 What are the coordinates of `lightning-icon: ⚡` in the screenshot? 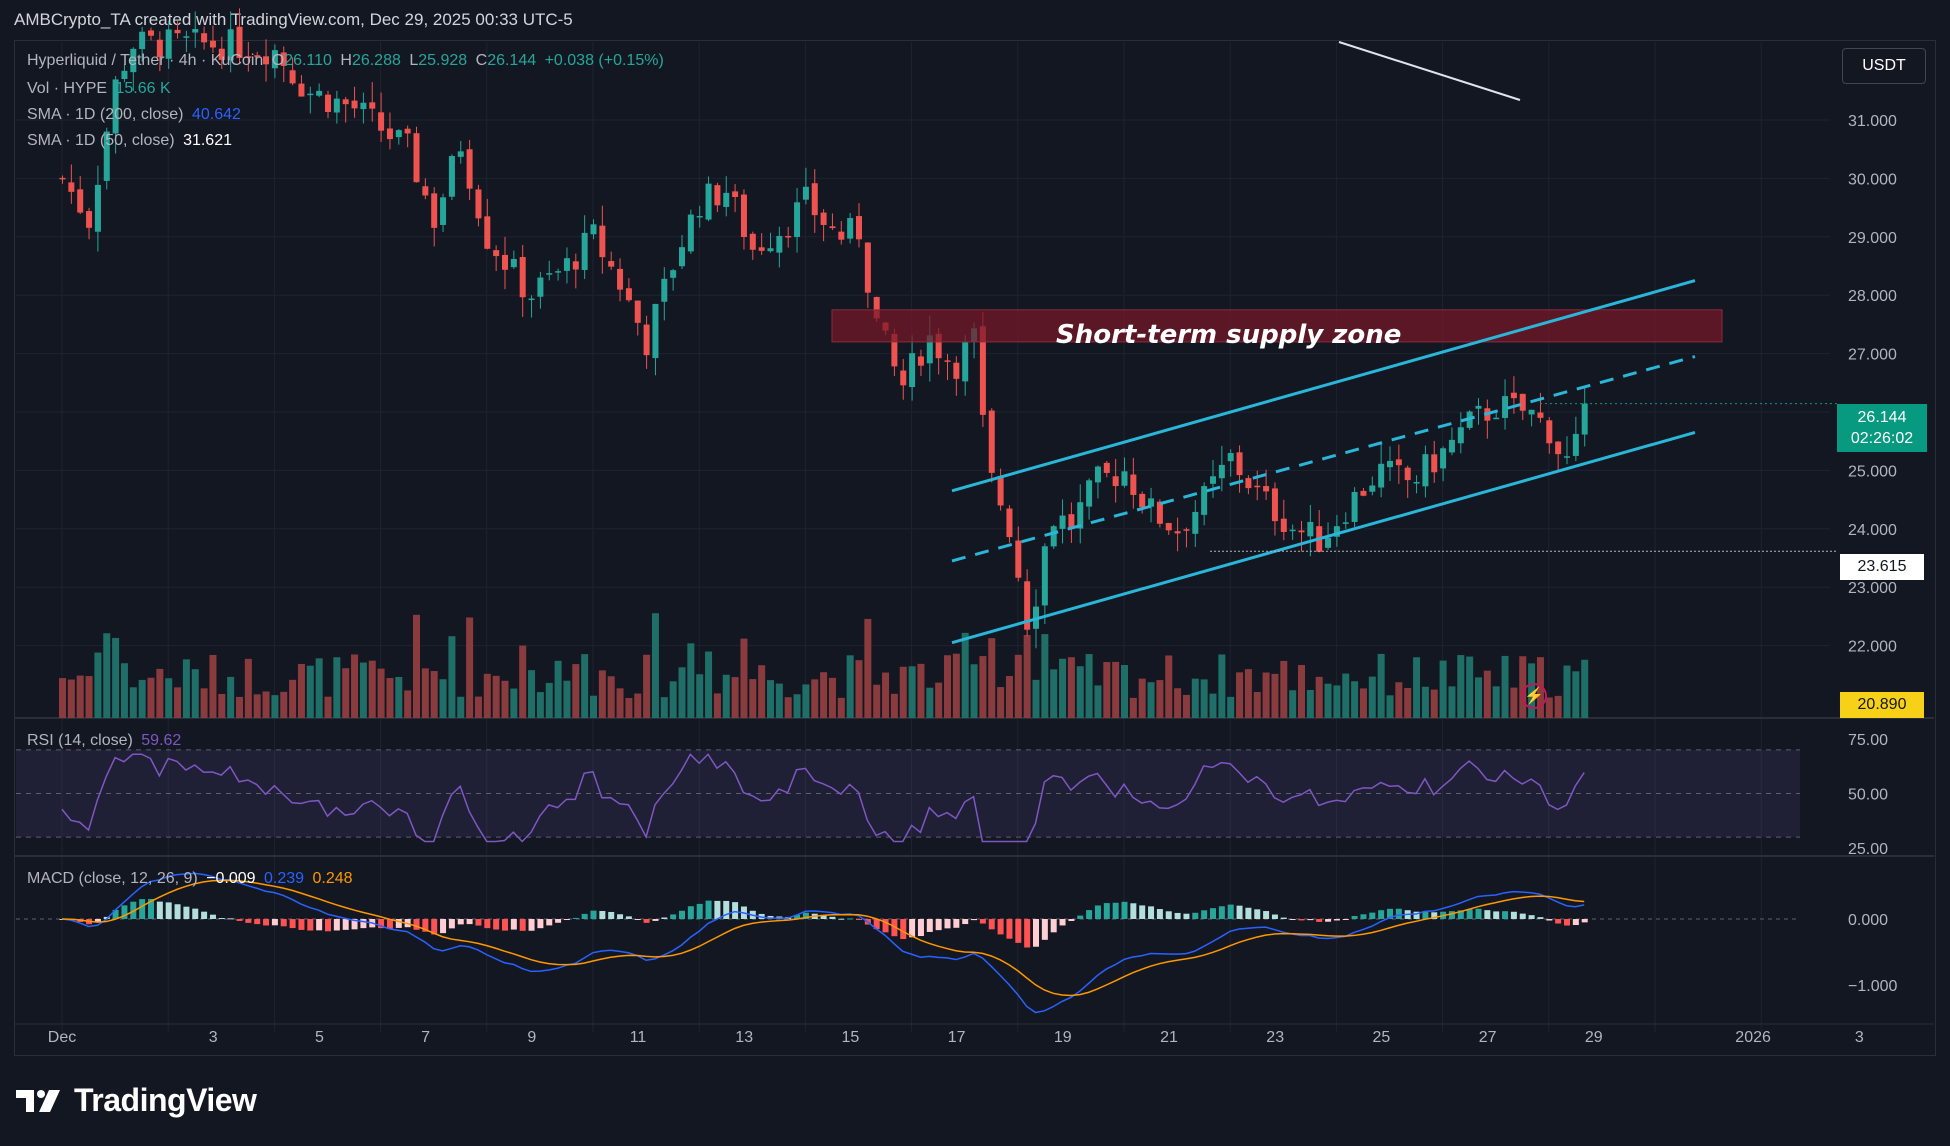 It's located at (1534, 696).